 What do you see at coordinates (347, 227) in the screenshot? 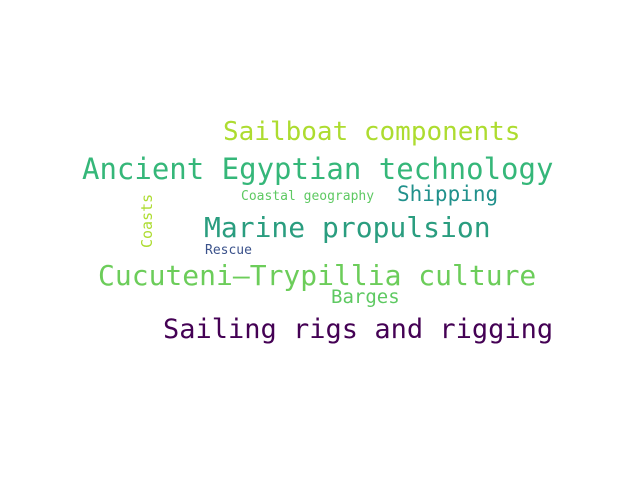
I see `word-marine-propulsion: Marine propulsion` at bounding box center [347, 227].